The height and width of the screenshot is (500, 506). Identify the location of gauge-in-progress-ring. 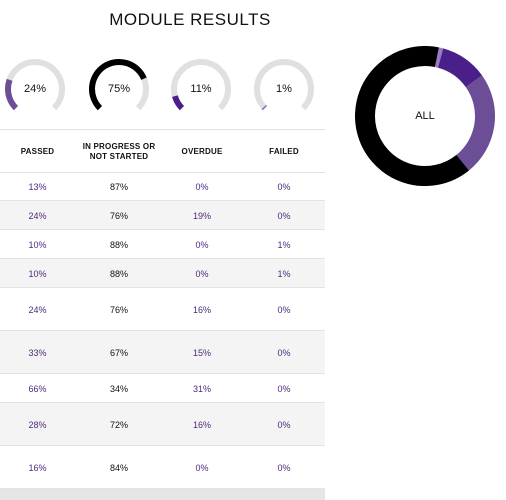
(119, 85).